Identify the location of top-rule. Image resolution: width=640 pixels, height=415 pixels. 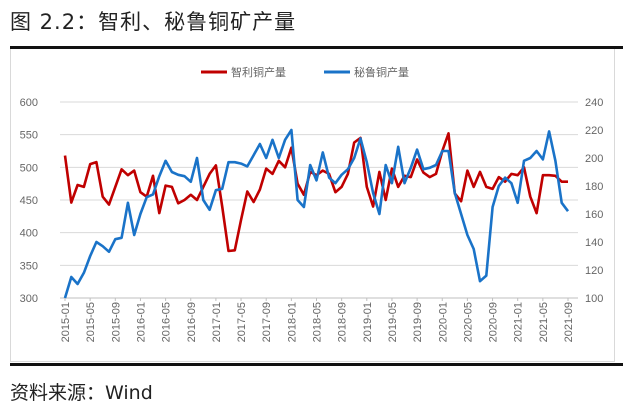
(316, 47).